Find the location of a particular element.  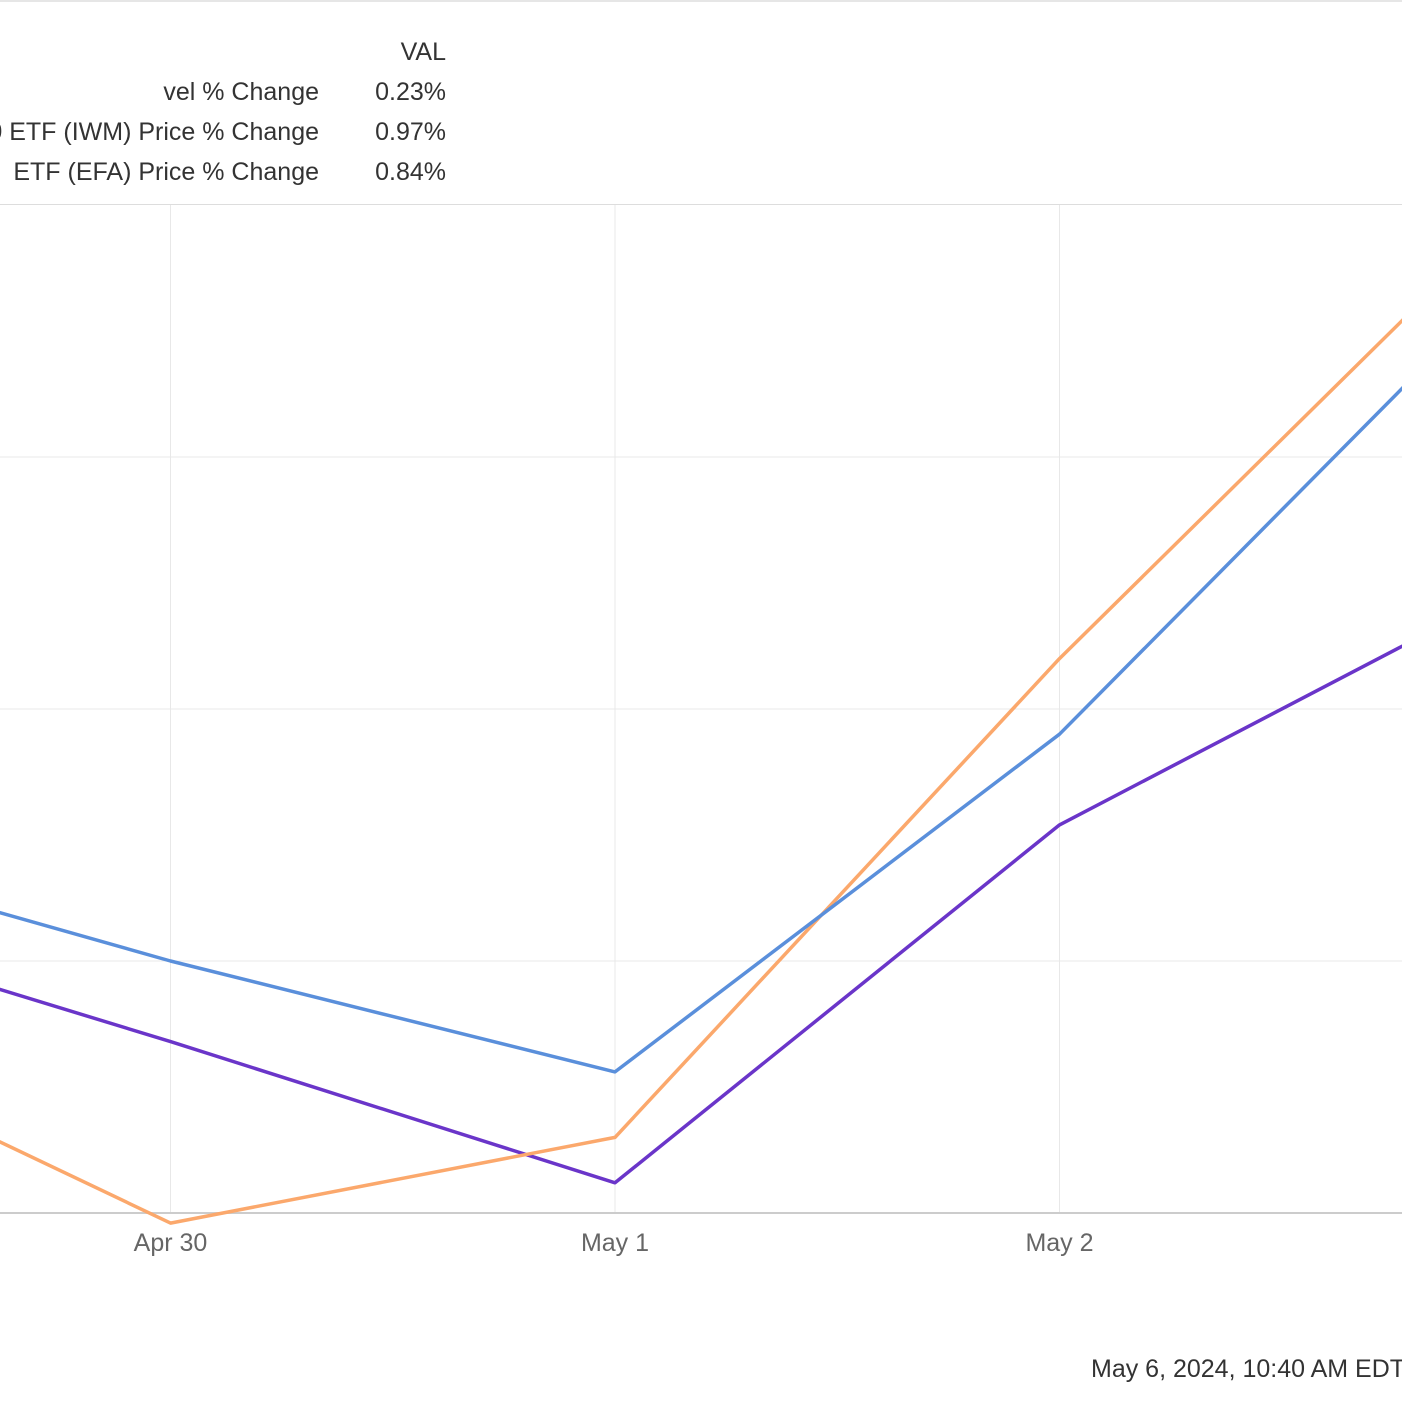

legend-value-header: VAL is located at coordinates (423, 52).